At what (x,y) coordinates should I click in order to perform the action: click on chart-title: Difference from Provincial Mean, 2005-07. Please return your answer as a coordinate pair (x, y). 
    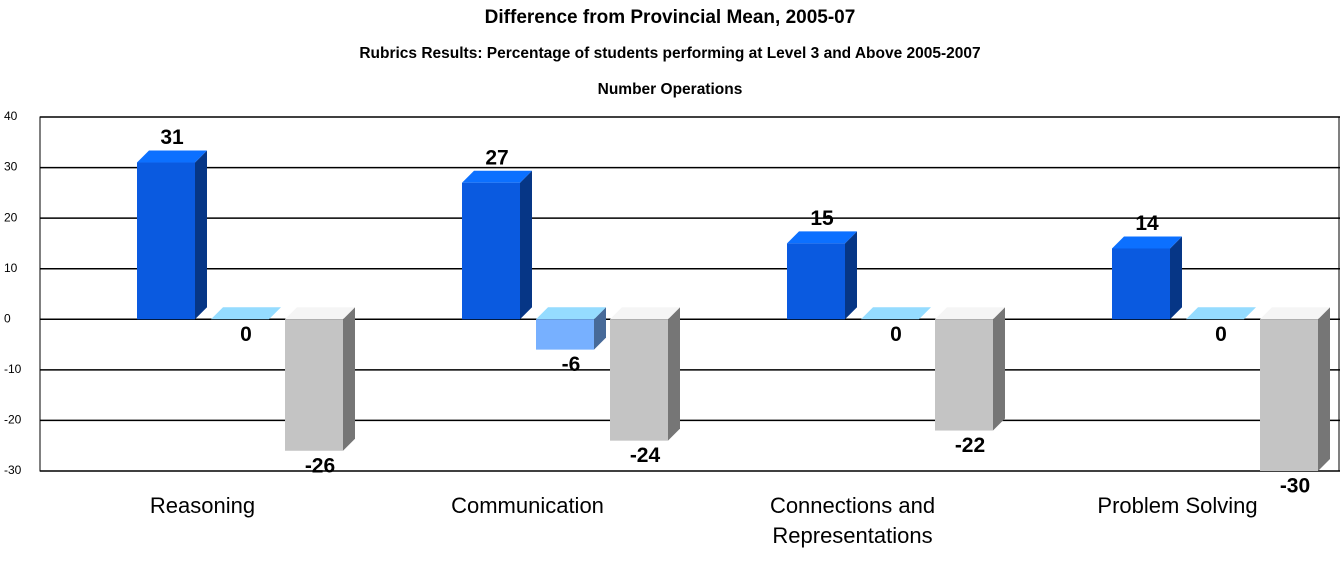
    Looking at the image, I should click on (670, 17).